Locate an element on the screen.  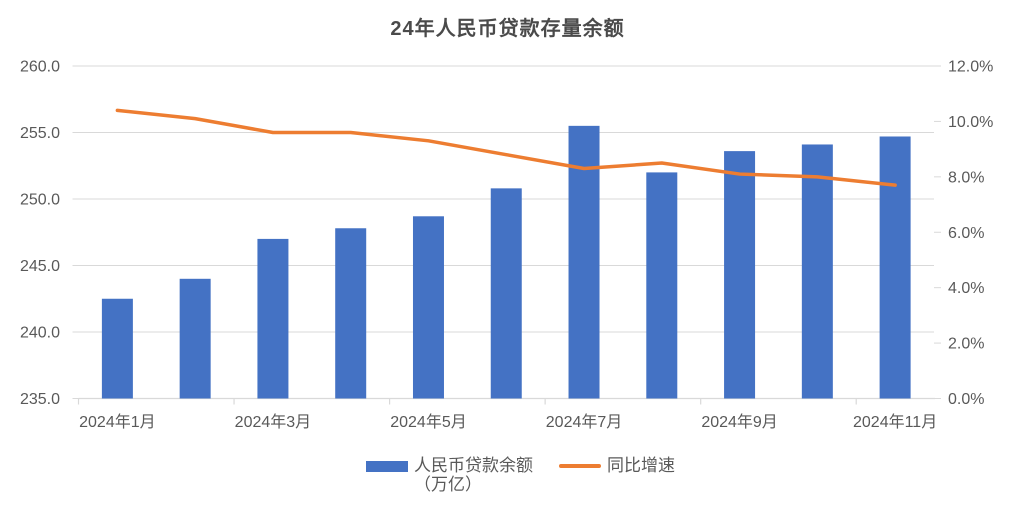
bar-series-label: 人民币贷款余额 （万亿） is located at coordinates (473, 475).